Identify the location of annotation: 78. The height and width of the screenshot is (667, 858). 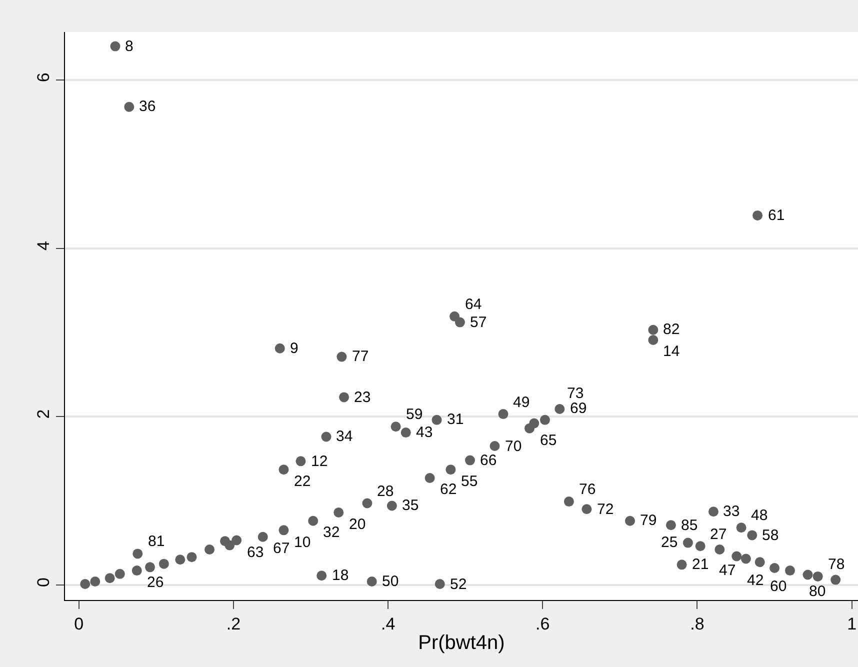
(836, 564).